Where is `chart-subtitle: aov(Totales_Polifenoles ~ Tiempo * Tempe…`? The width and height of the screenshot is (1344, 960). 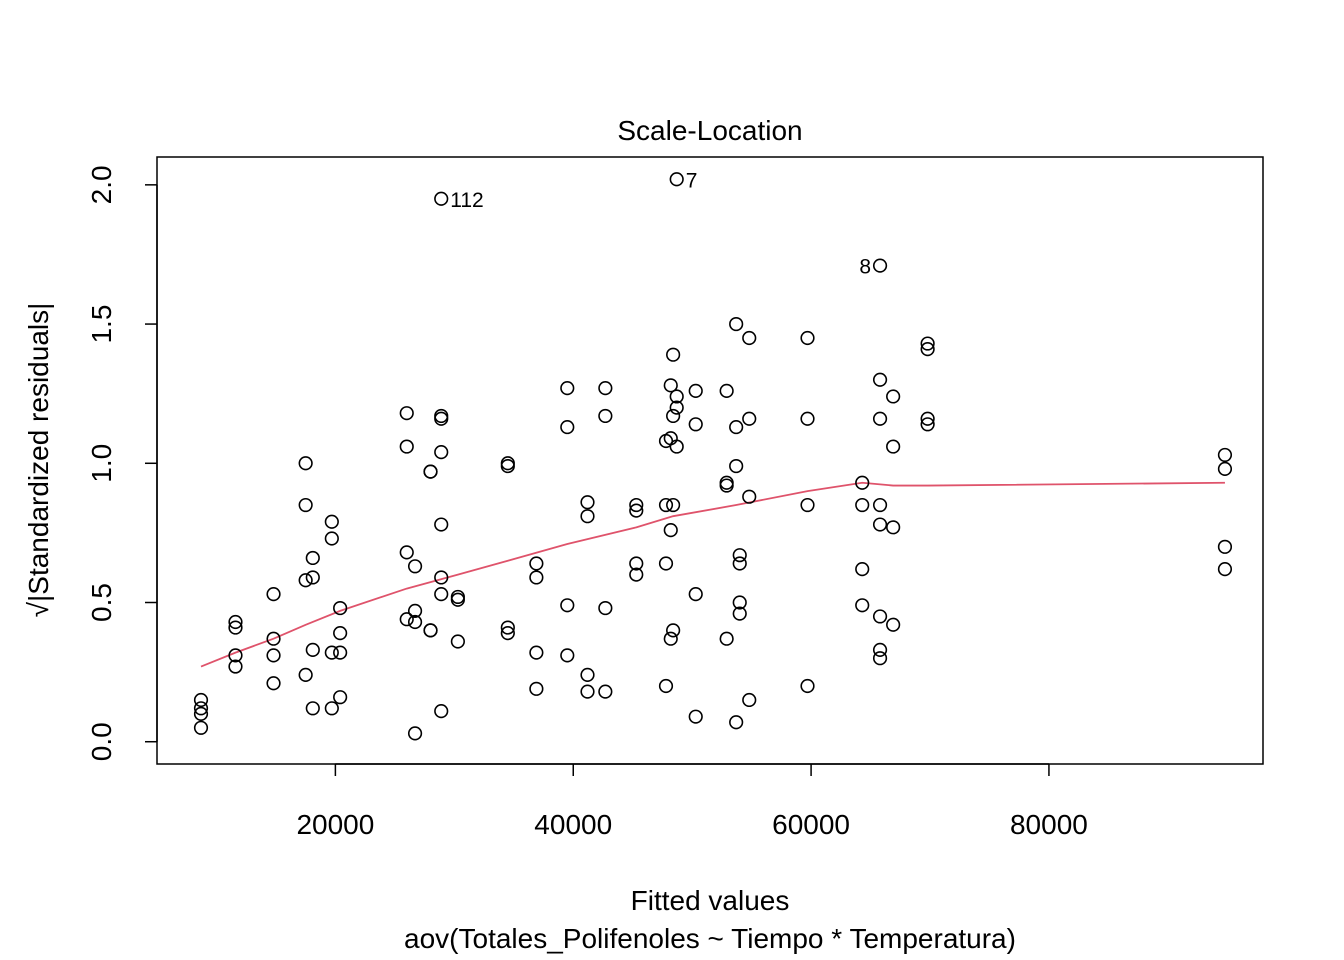
chart-subtitle: aov(Totales_Polifenoles ~ Tiempo * Tempe… is located at coordinates (710, 938).